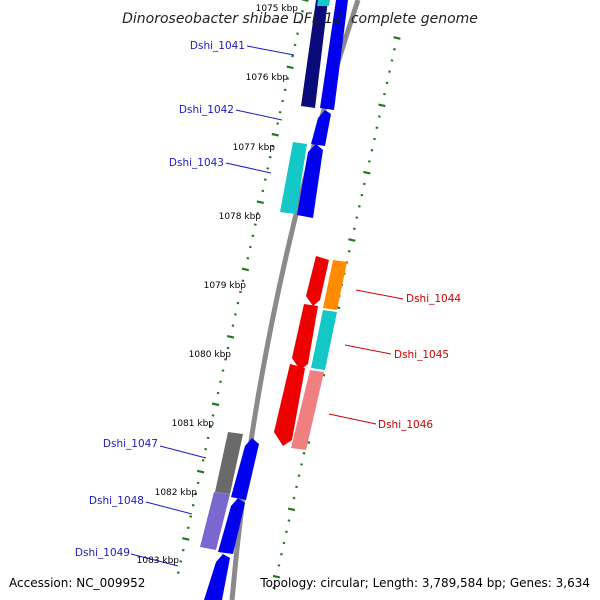  Describe the element at coordinates (176, 493) in the screenshot. I see `kbp-label-1082: 1082 kbp` at that location.